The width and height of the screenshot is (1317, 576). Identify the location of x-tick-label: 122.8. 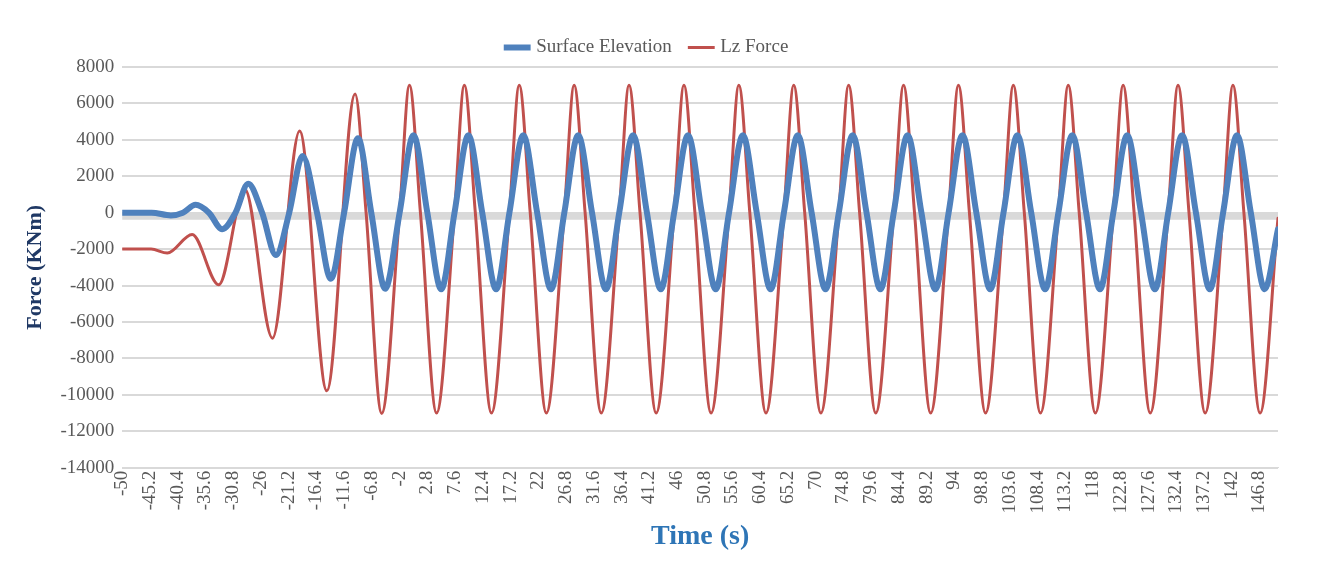
(1119, 492).